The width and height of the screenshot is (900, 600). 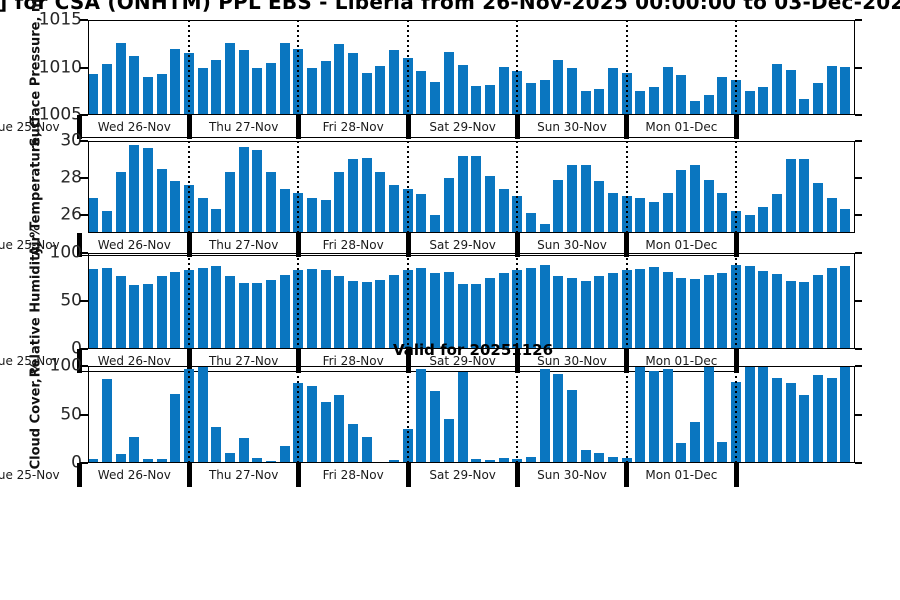 What do you see at coordinates (858, 414) in the screenshot?
I see `y-tick-mark-right` at bounding box center [858, 414].